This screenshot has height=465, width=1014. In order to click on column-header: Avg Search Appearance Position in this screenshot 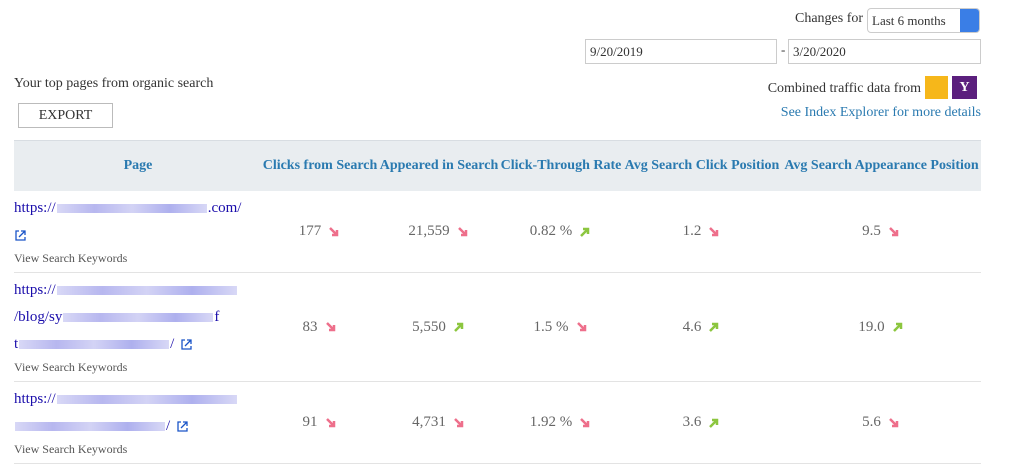, I will do `click(881, 165)`.